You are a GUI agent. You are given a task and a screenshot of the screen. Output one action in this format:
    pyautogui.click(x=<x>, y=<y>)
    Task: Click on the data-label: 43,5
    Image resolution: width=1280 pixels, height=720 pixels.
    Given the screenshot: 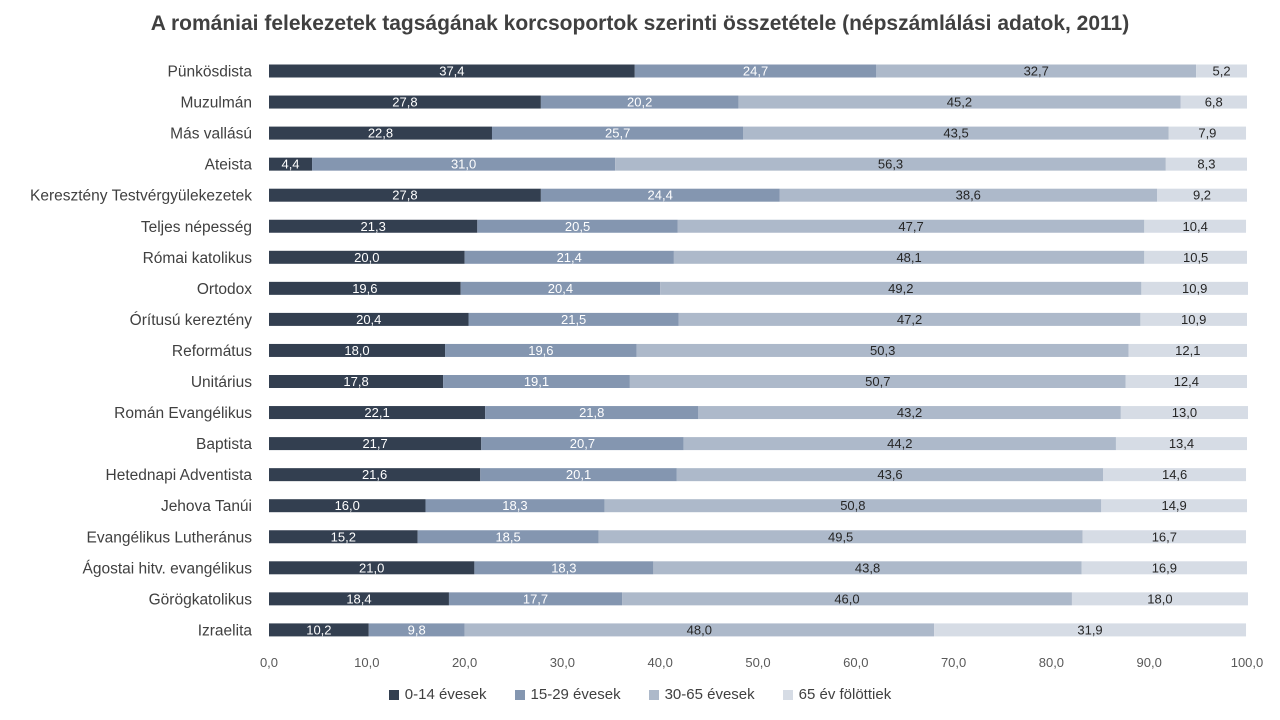 What is the action you would take?
    pyautogui.click(x=955, y=133)
    